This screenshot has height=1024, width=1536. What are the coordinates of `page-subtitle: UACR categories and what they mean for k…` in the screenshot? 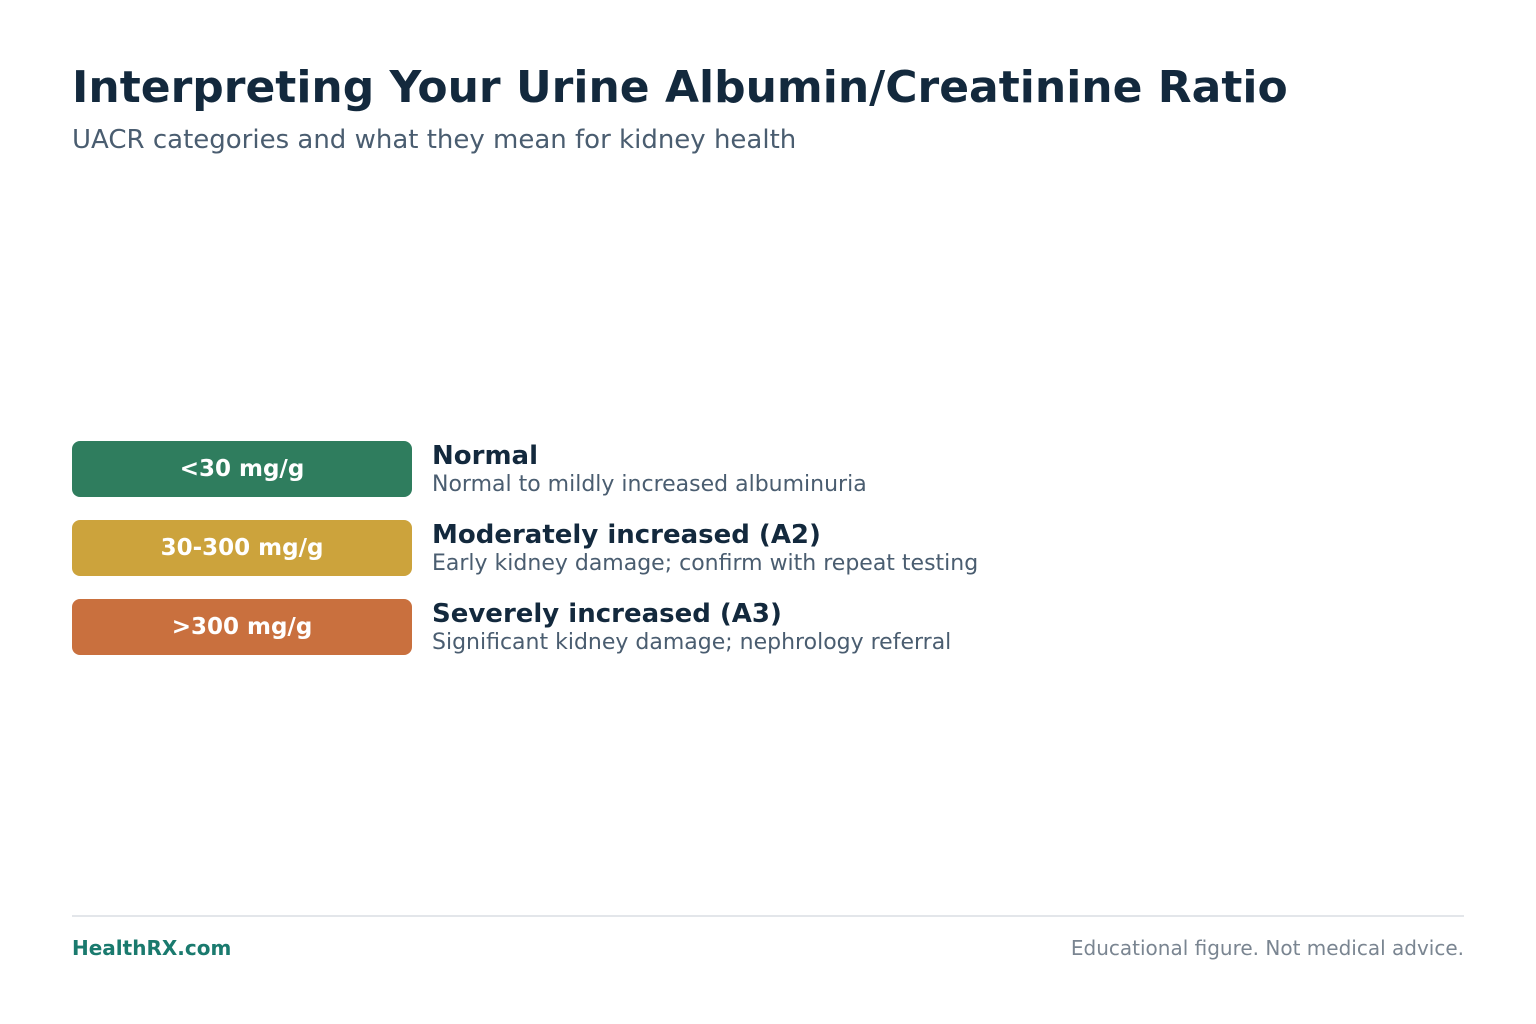 It's located at (434, 140).